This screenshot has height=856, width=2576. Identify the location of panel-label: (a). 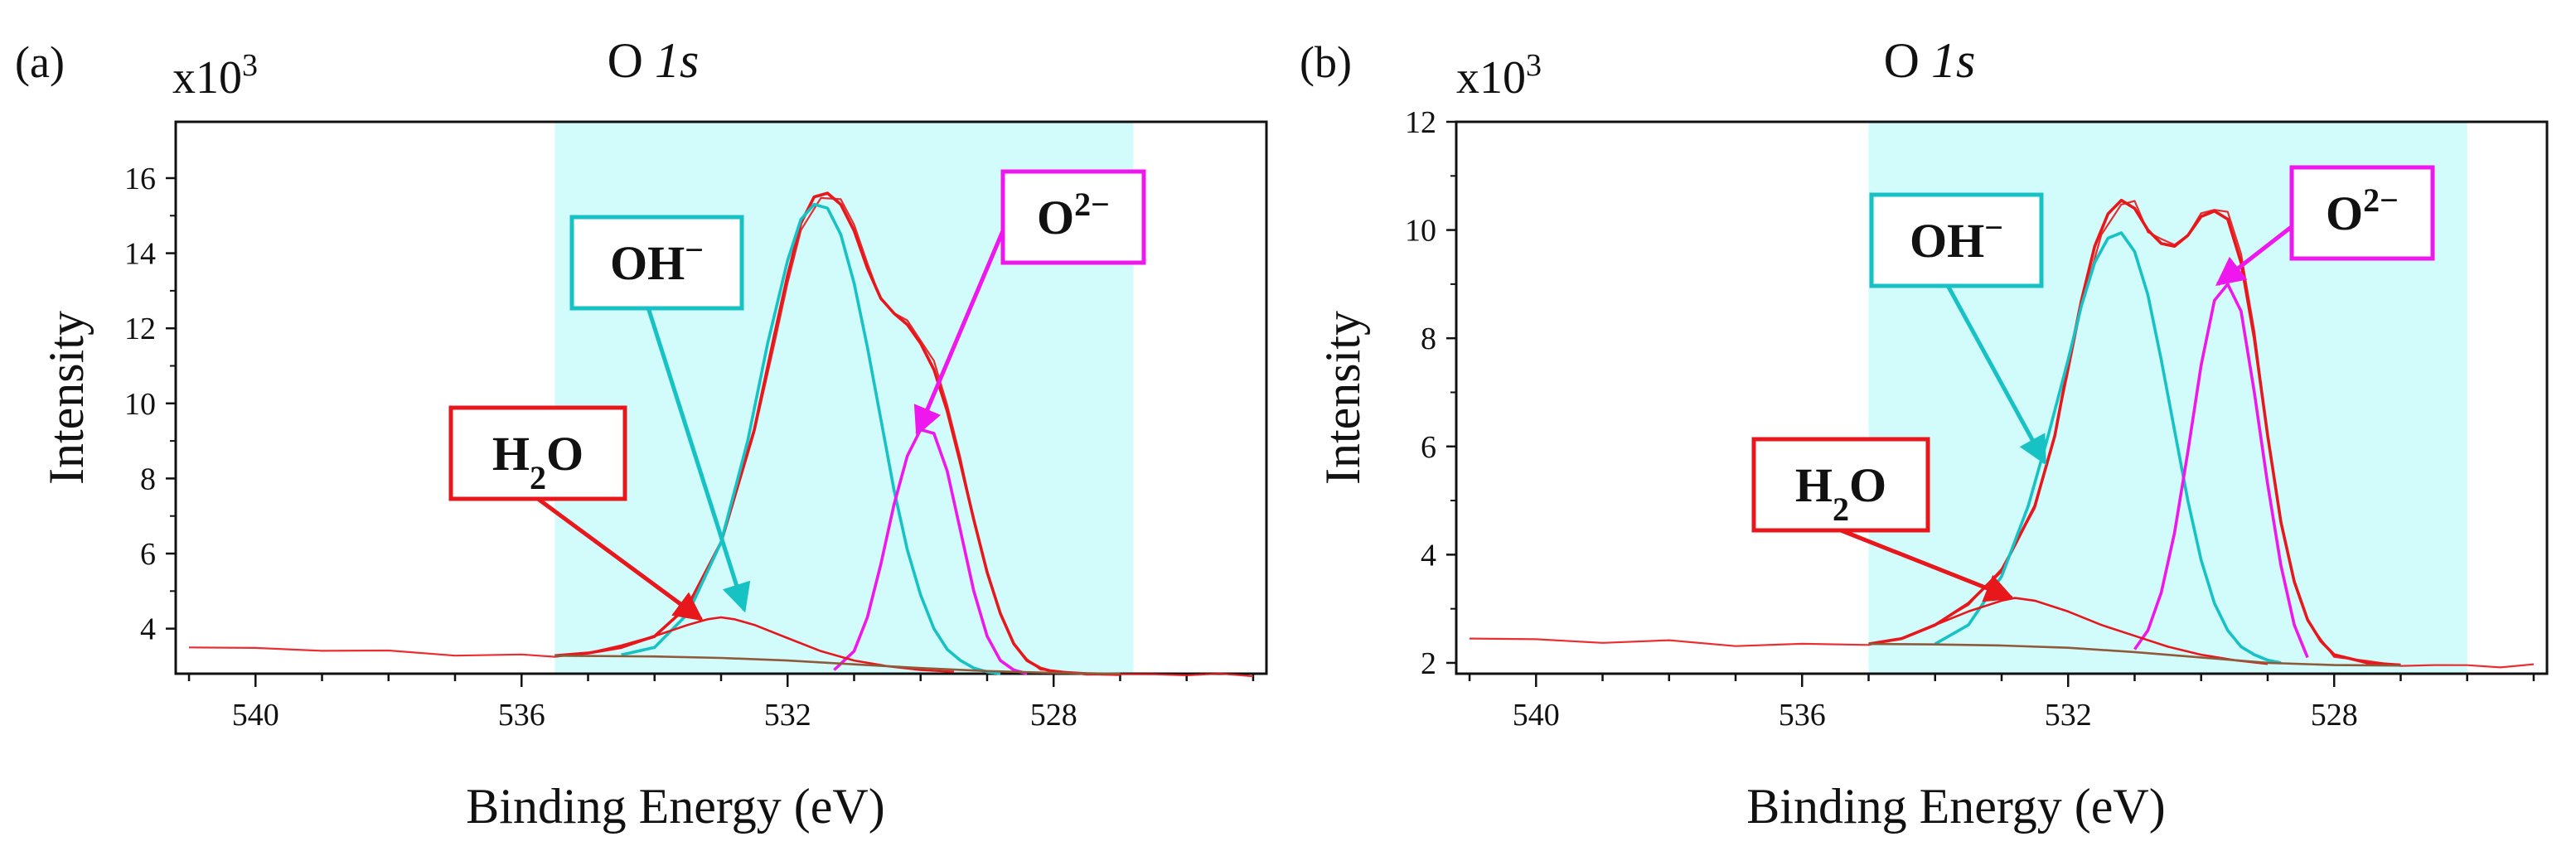
(40, 62).